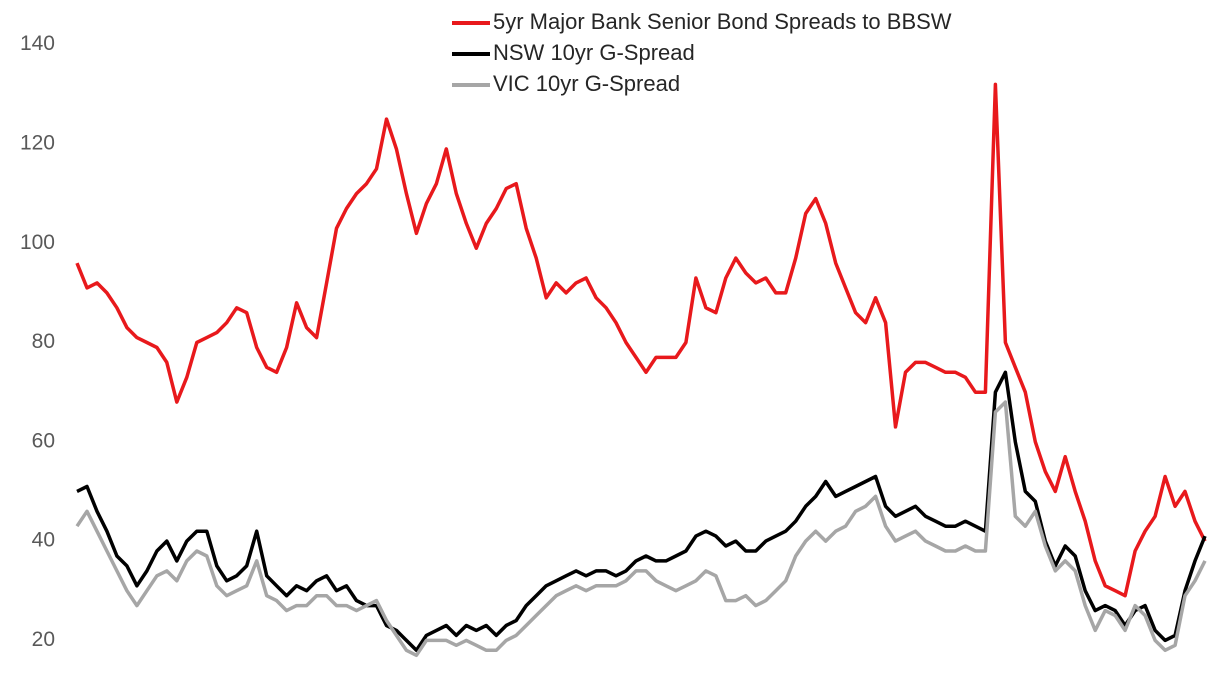  I want to click on legend-label: VIC 10yr G-Spread, so click(586, 83).